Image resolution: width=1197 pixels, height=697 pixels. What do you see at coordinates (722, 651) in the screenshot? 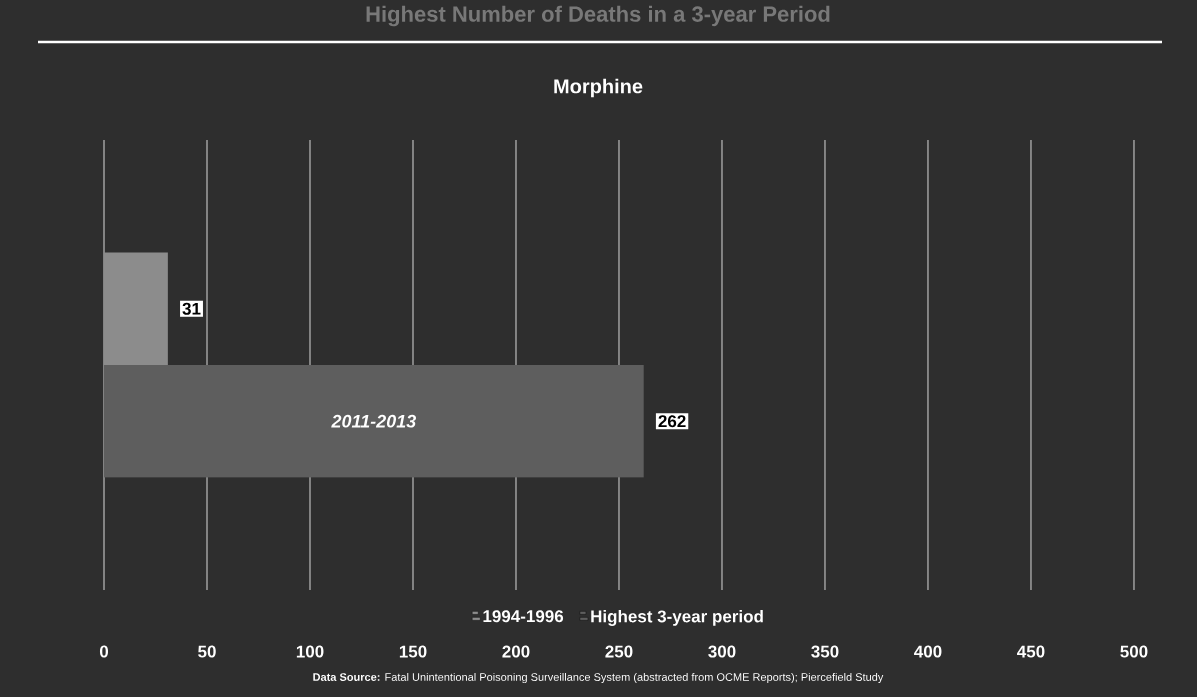
I see `x-tick-label: 300` at bounding box center [722, 651].